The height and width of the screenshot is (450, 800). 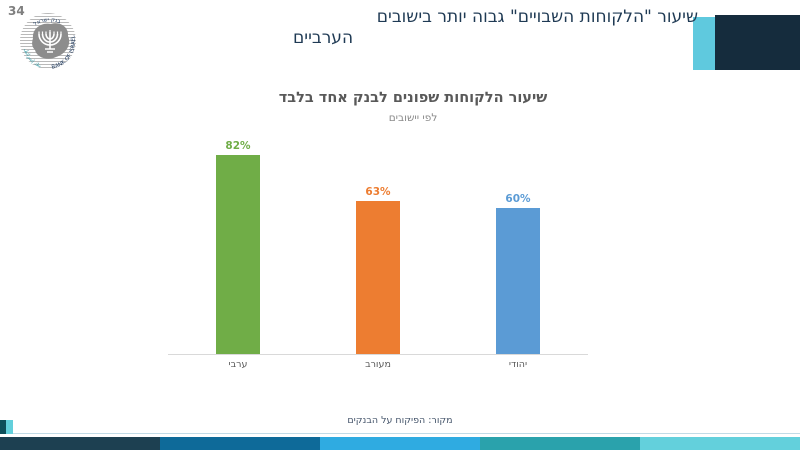 What do you see at coordinates (400, 433) in the screenshot?
I see `footer-divider-line` at bounding box center [400, 433].